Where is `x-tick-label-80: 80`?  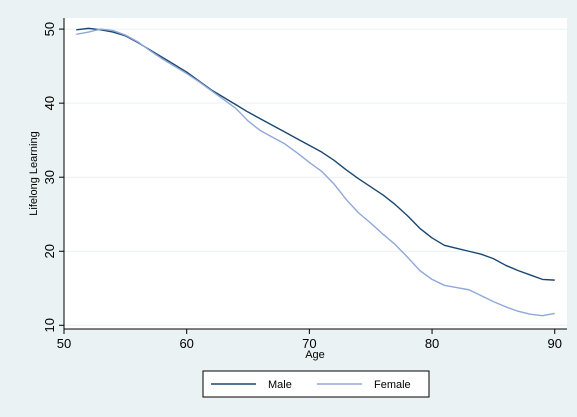 x-tick-label-80: 80 is located at coordinates (432, 343).